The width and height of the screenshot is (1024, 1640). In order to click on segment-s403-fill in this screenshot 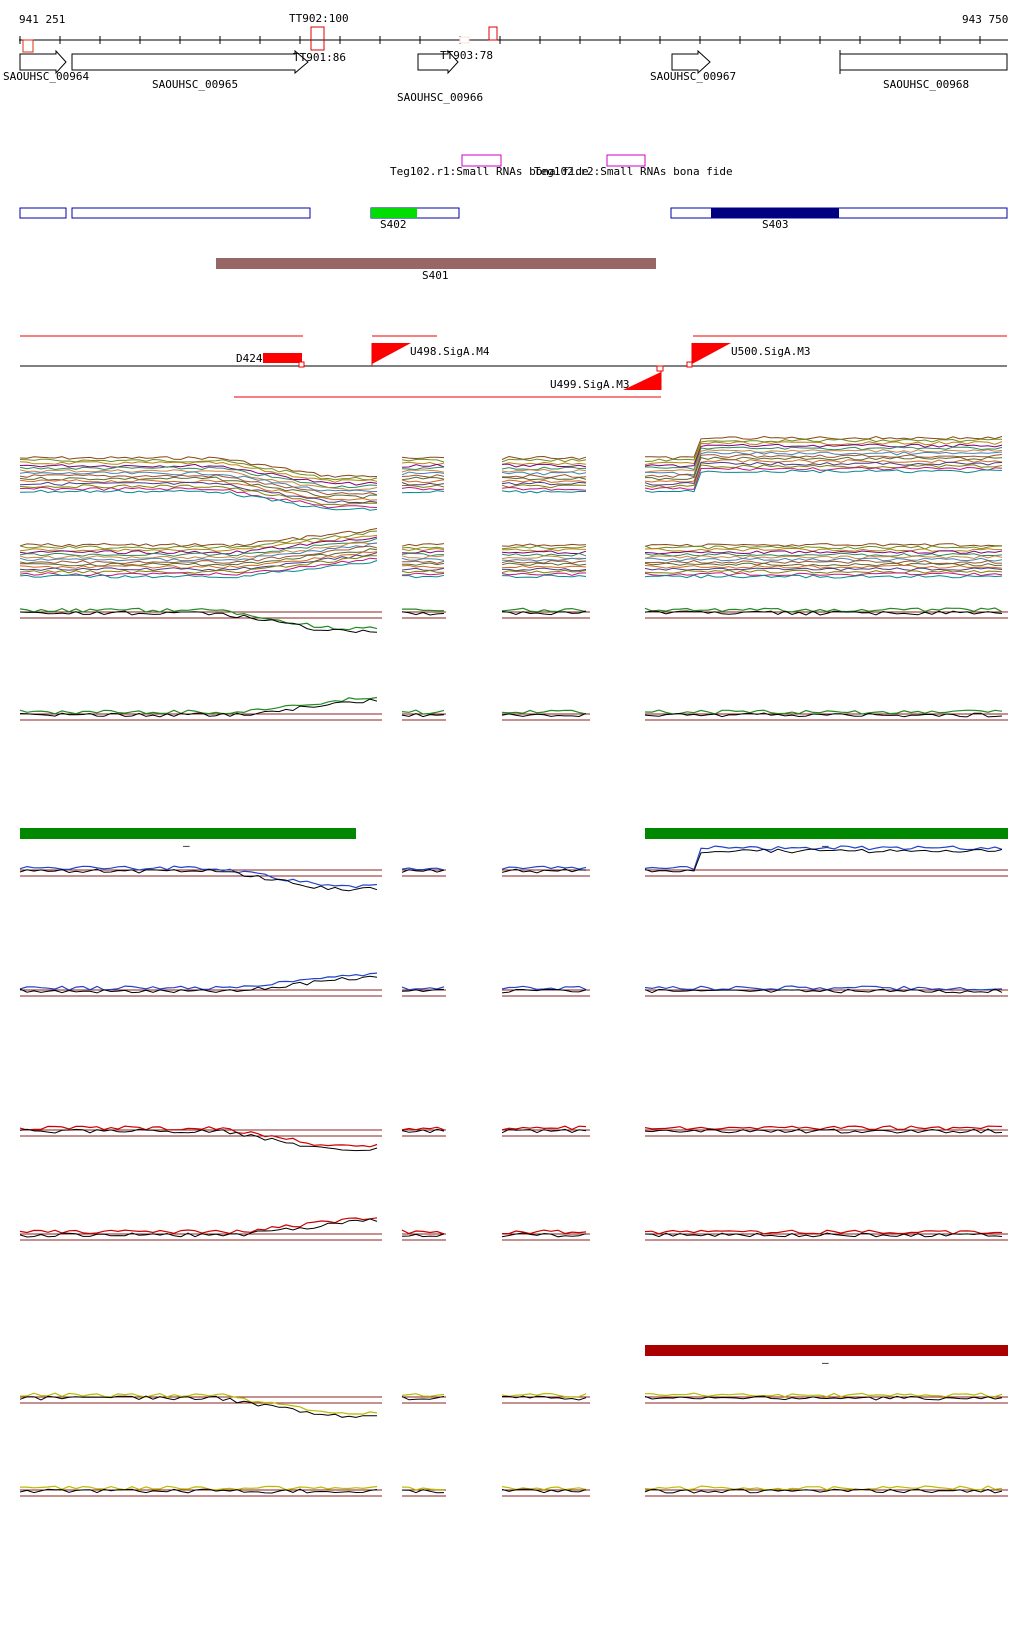, I will do `click(775, 213)`.